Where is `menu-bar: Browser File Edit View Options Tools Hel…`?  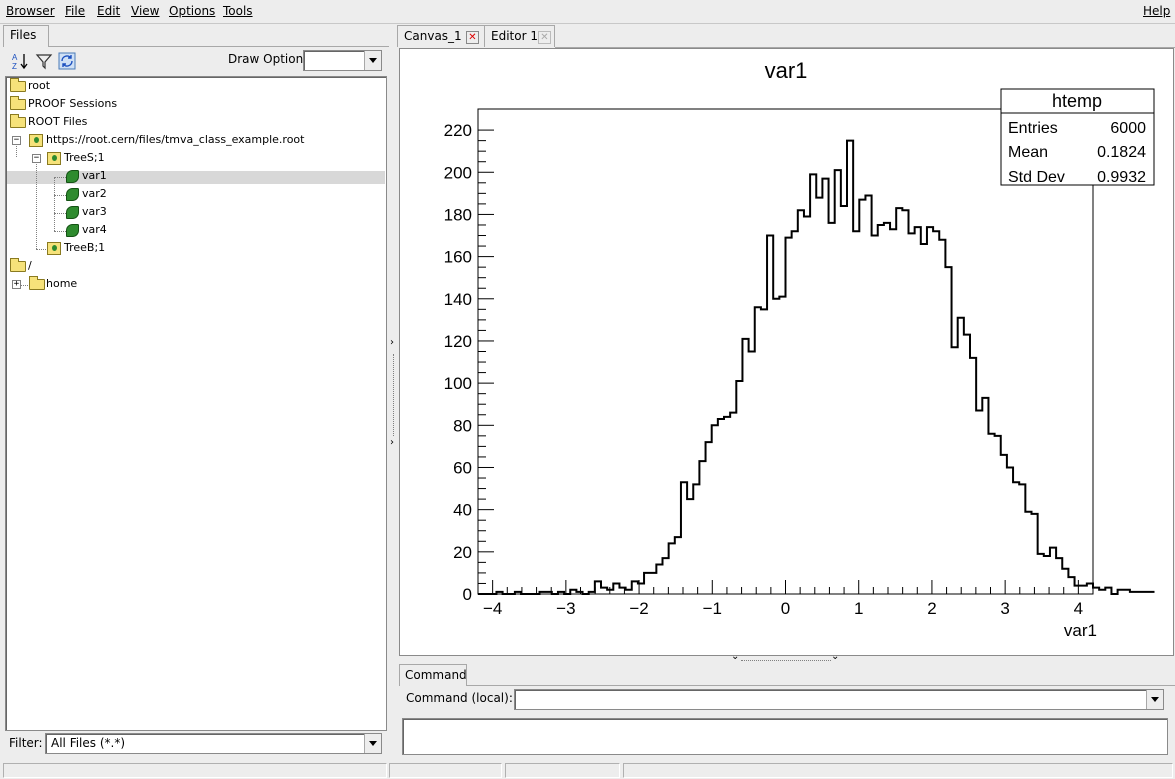
menu-bar: Browser File Edit View Options Tools Hel… is located at coordinates (587, 12).